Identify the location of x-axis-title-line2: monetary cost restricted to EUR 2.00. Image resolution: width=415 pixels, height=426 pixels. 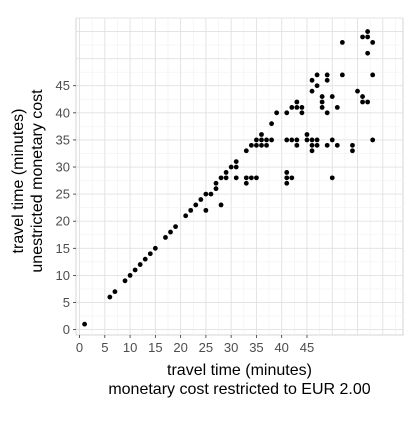
(239, 389).